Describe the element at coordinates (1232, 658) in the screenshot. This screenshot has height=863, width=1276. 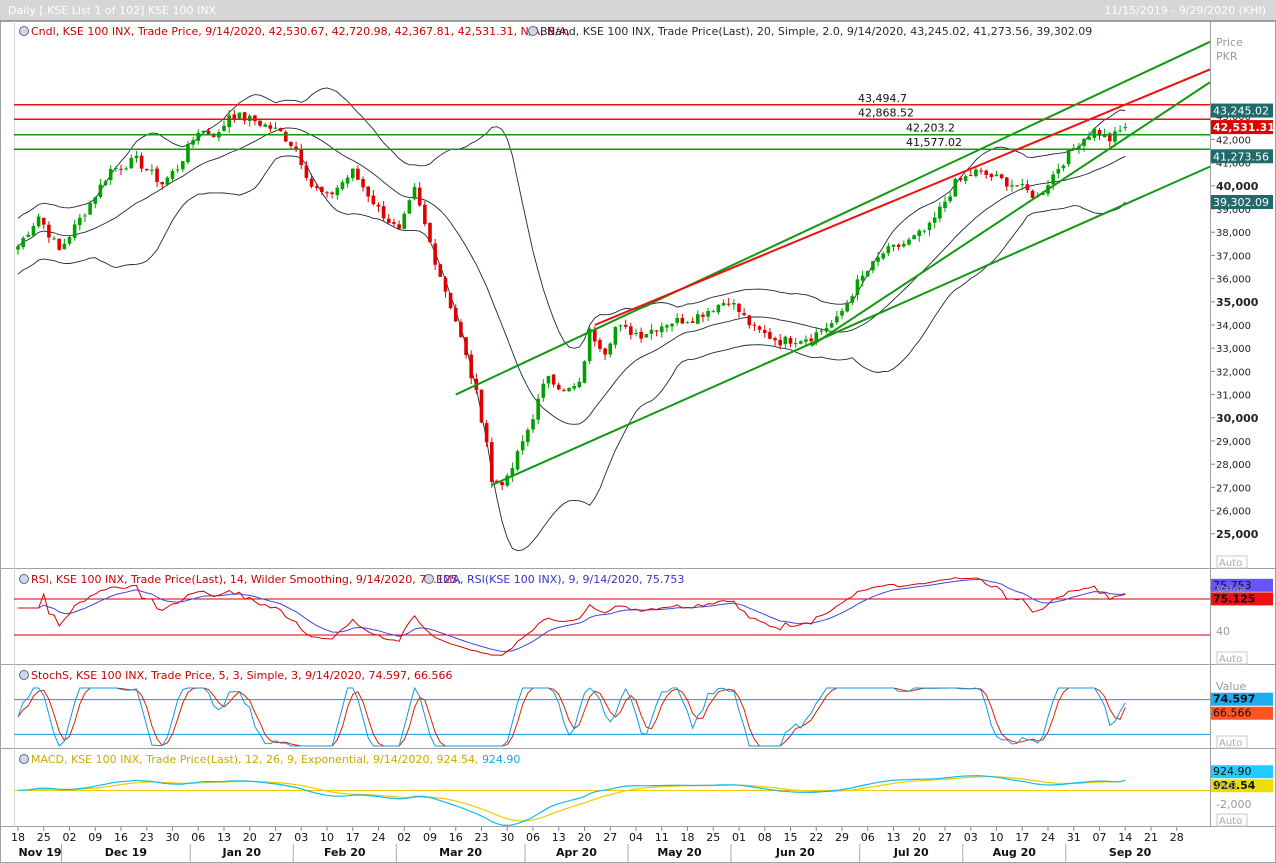
I see `rsi-auto-button` at that location.